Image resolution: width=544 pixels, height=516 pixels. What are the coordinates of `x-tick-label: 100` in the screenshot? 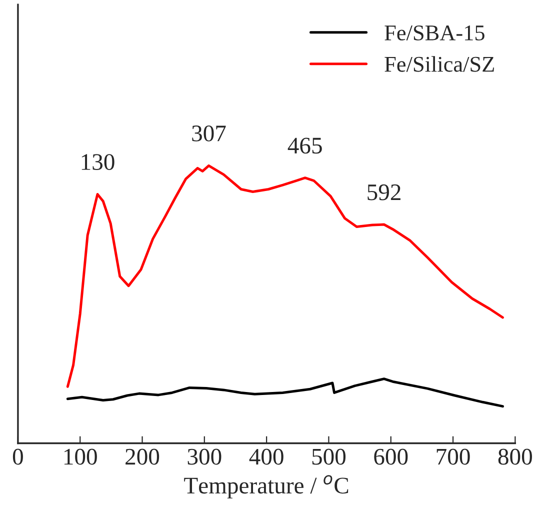 It's located at (80, 456).